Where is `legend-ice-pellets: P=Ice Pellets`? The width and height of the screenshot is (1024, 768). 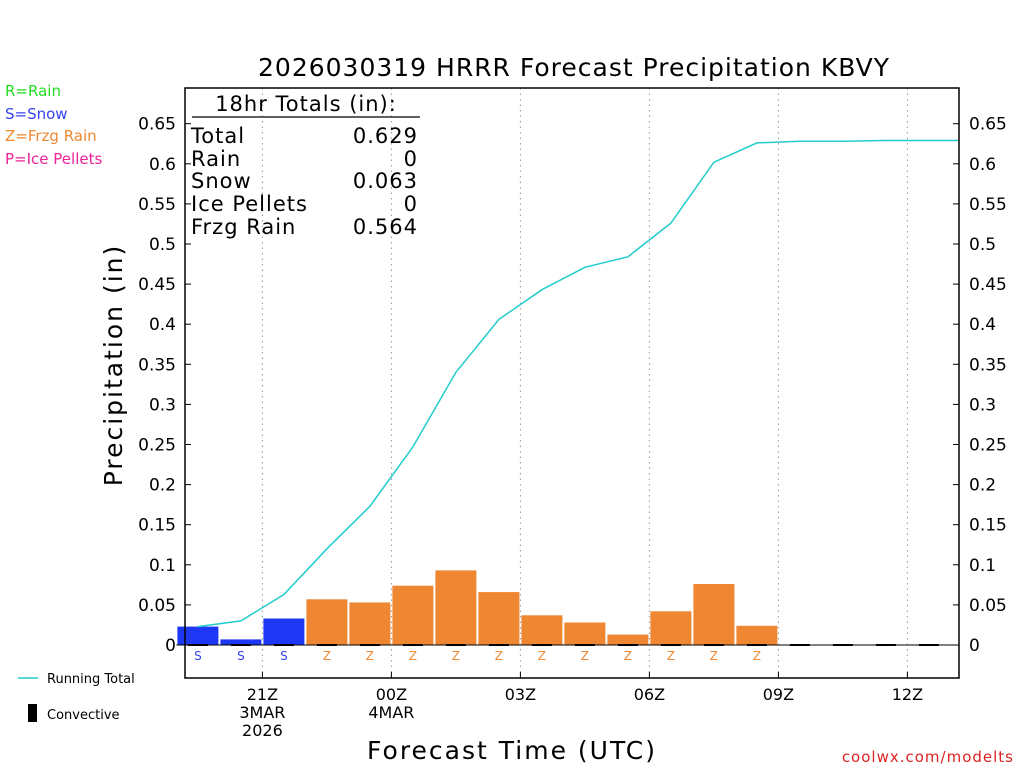
legend-ice-pellets: P=Ice Pellets is located at coordinates (53, 159).